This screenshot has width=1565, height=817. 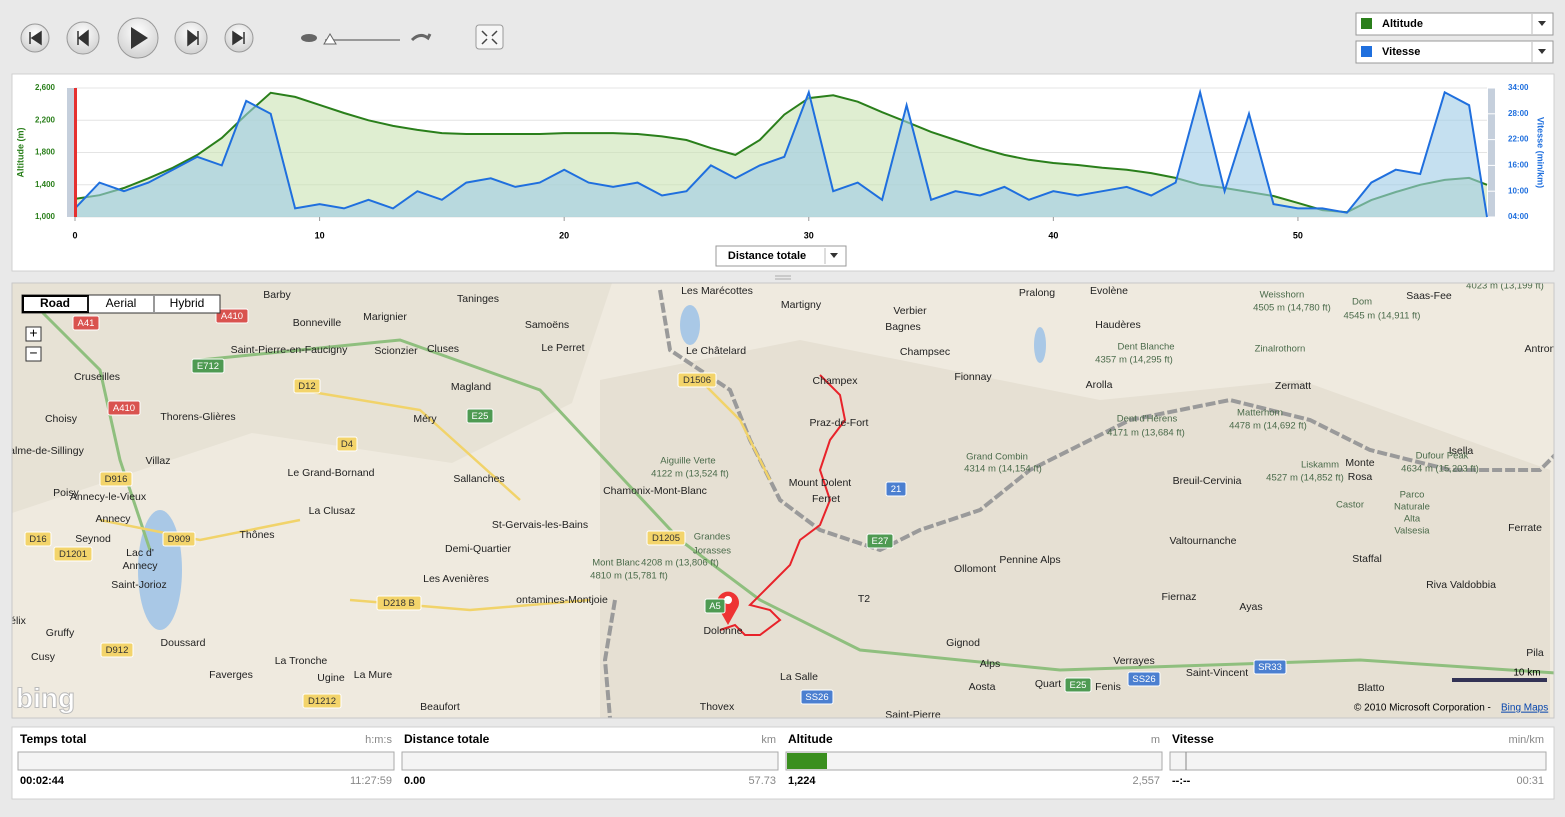 I want to click on next-button, so click(x=191, y=38).